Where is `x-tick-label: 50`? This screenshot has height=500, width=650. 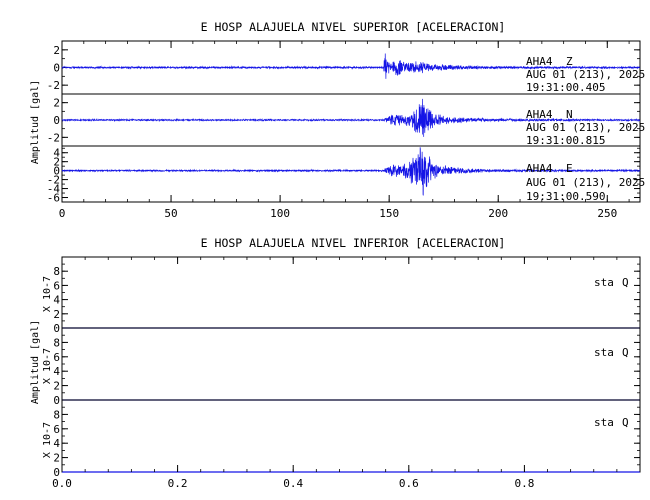 x-tick-label: 50 is located at coordinates (170, 213).